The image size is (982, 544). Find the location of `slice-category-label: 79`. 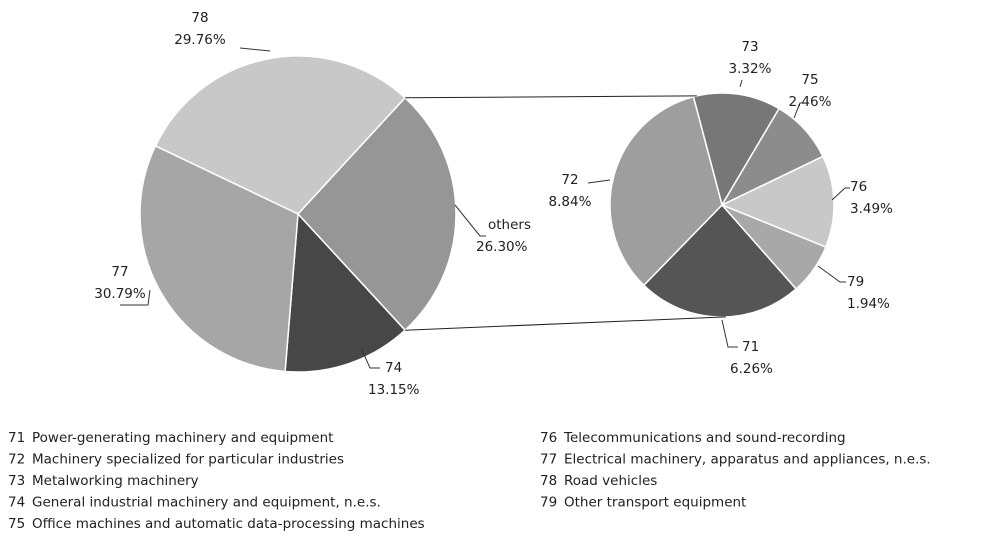

slice-category-label: 79 is located at coordinates (855, 282).